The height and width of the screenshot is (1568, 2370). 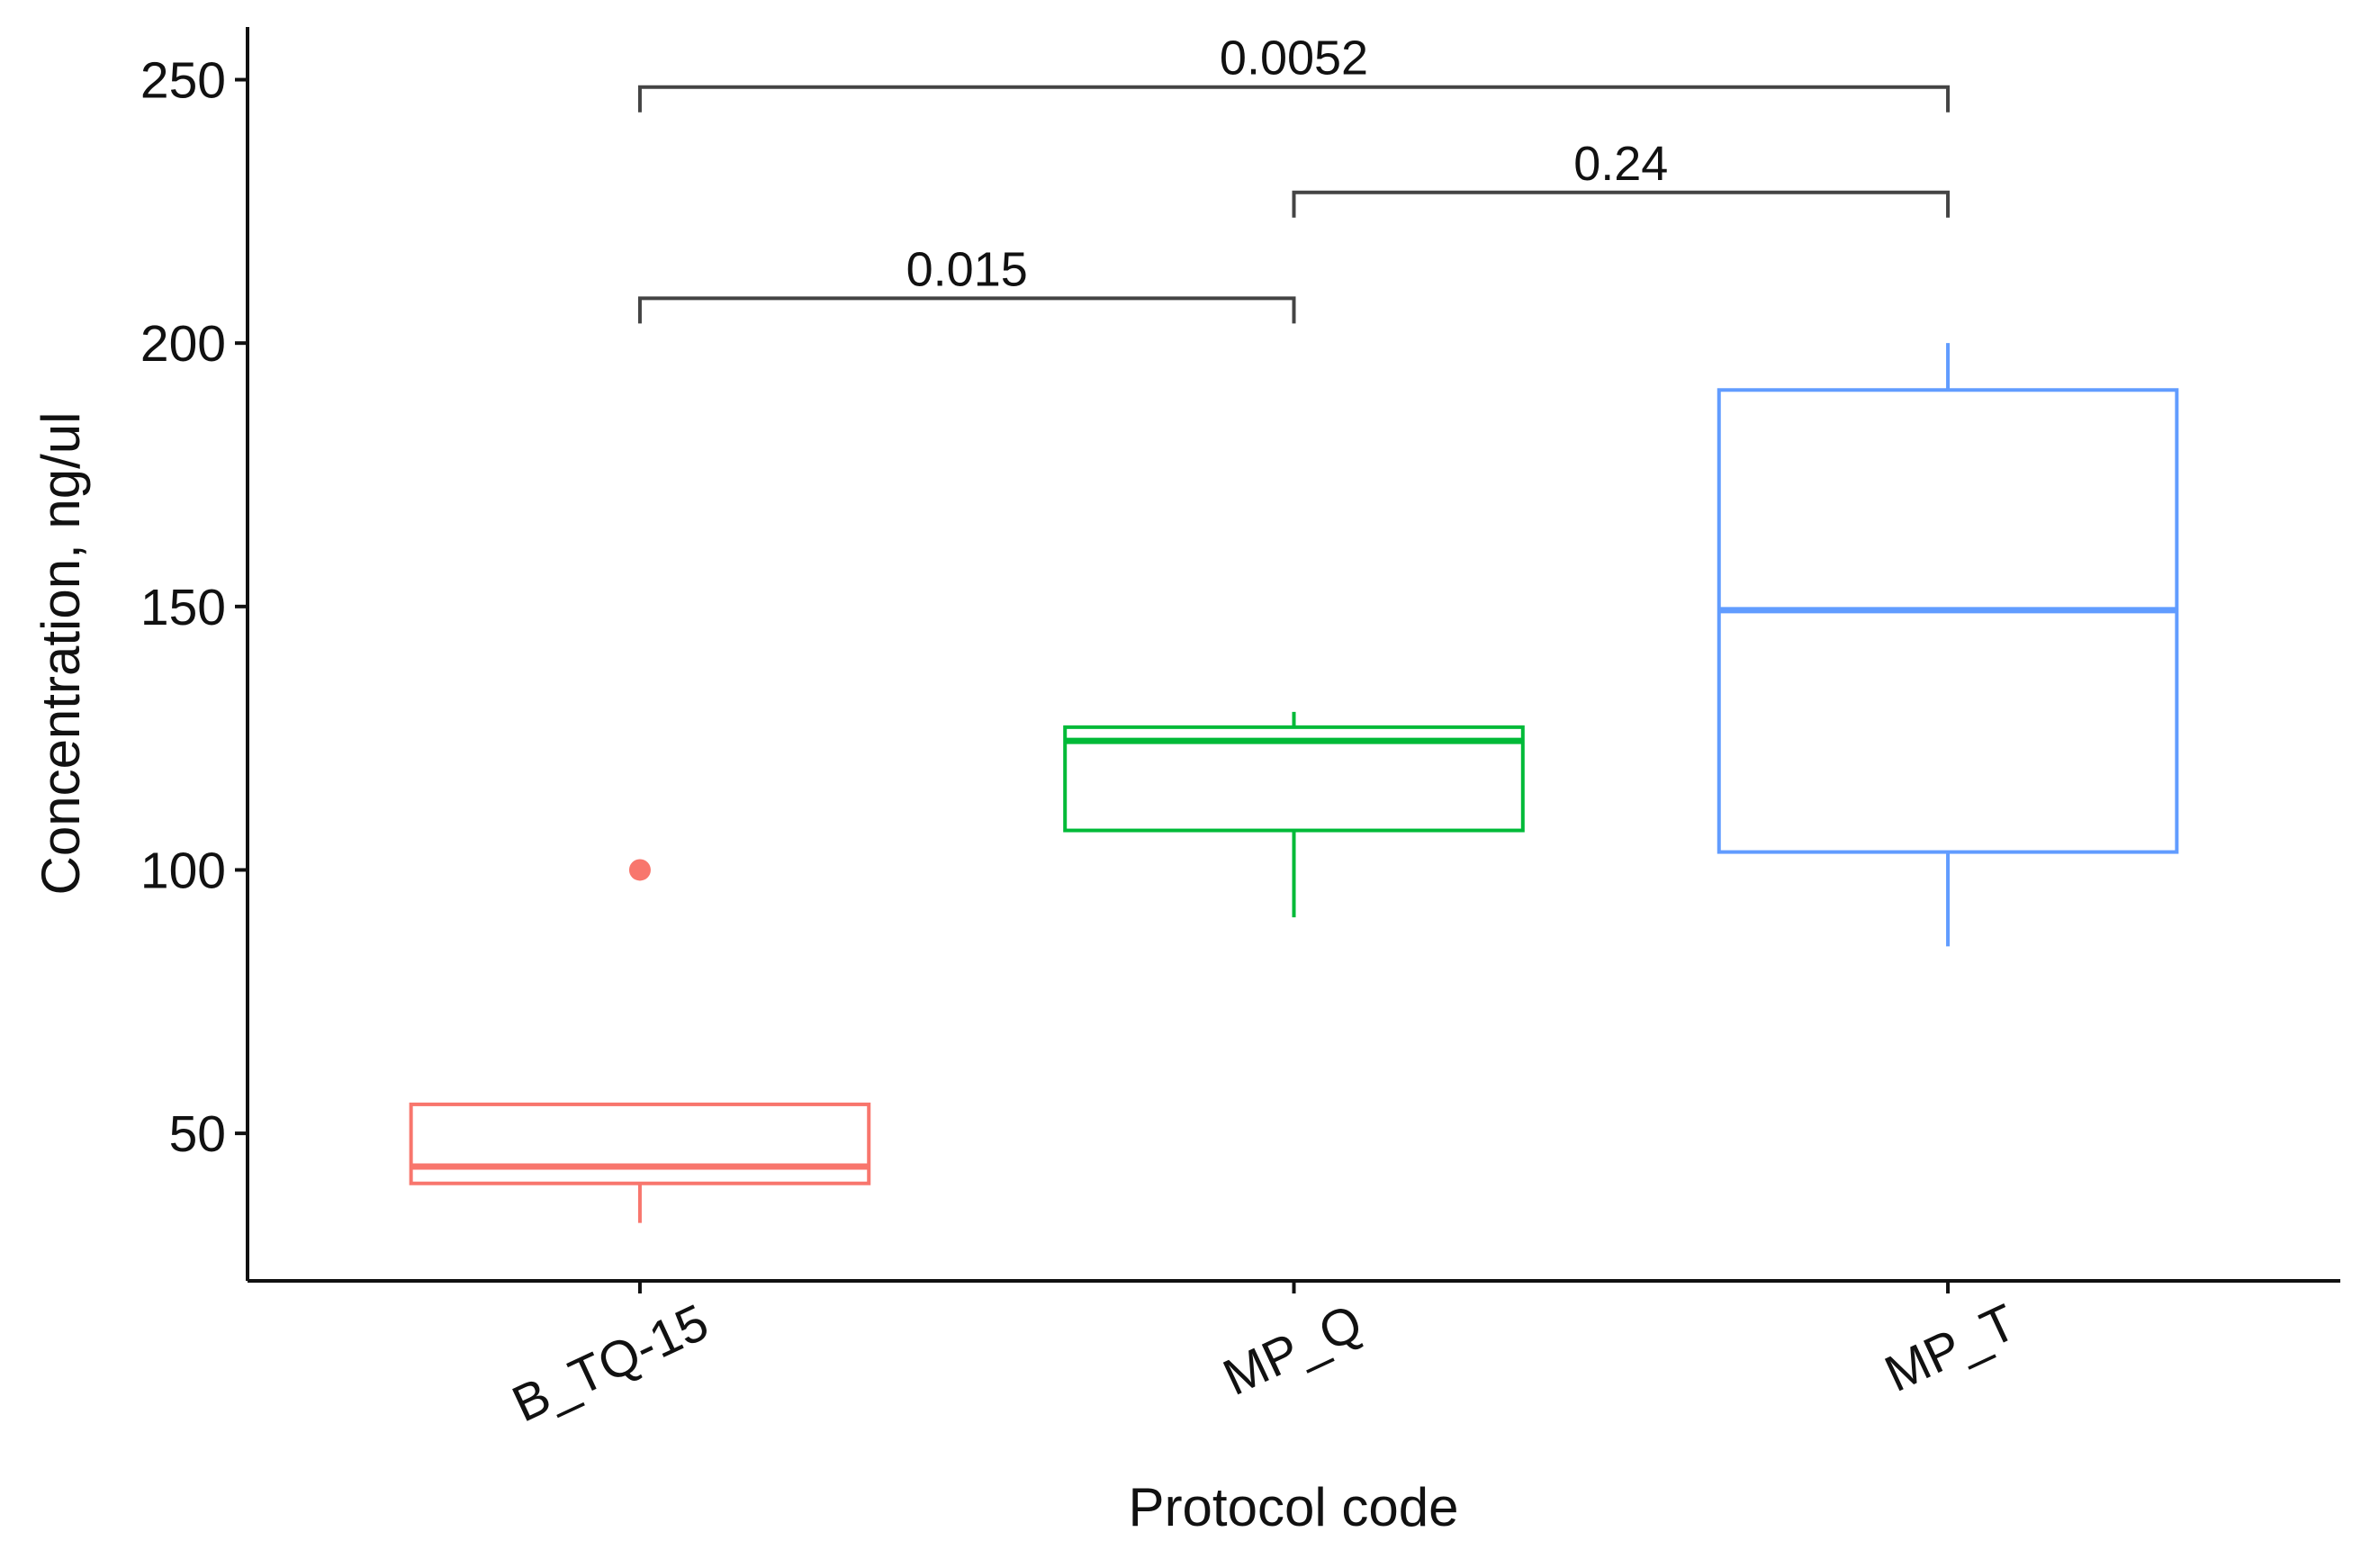 I want to click on y-tick-label: 200, so click(x=183, y=344).